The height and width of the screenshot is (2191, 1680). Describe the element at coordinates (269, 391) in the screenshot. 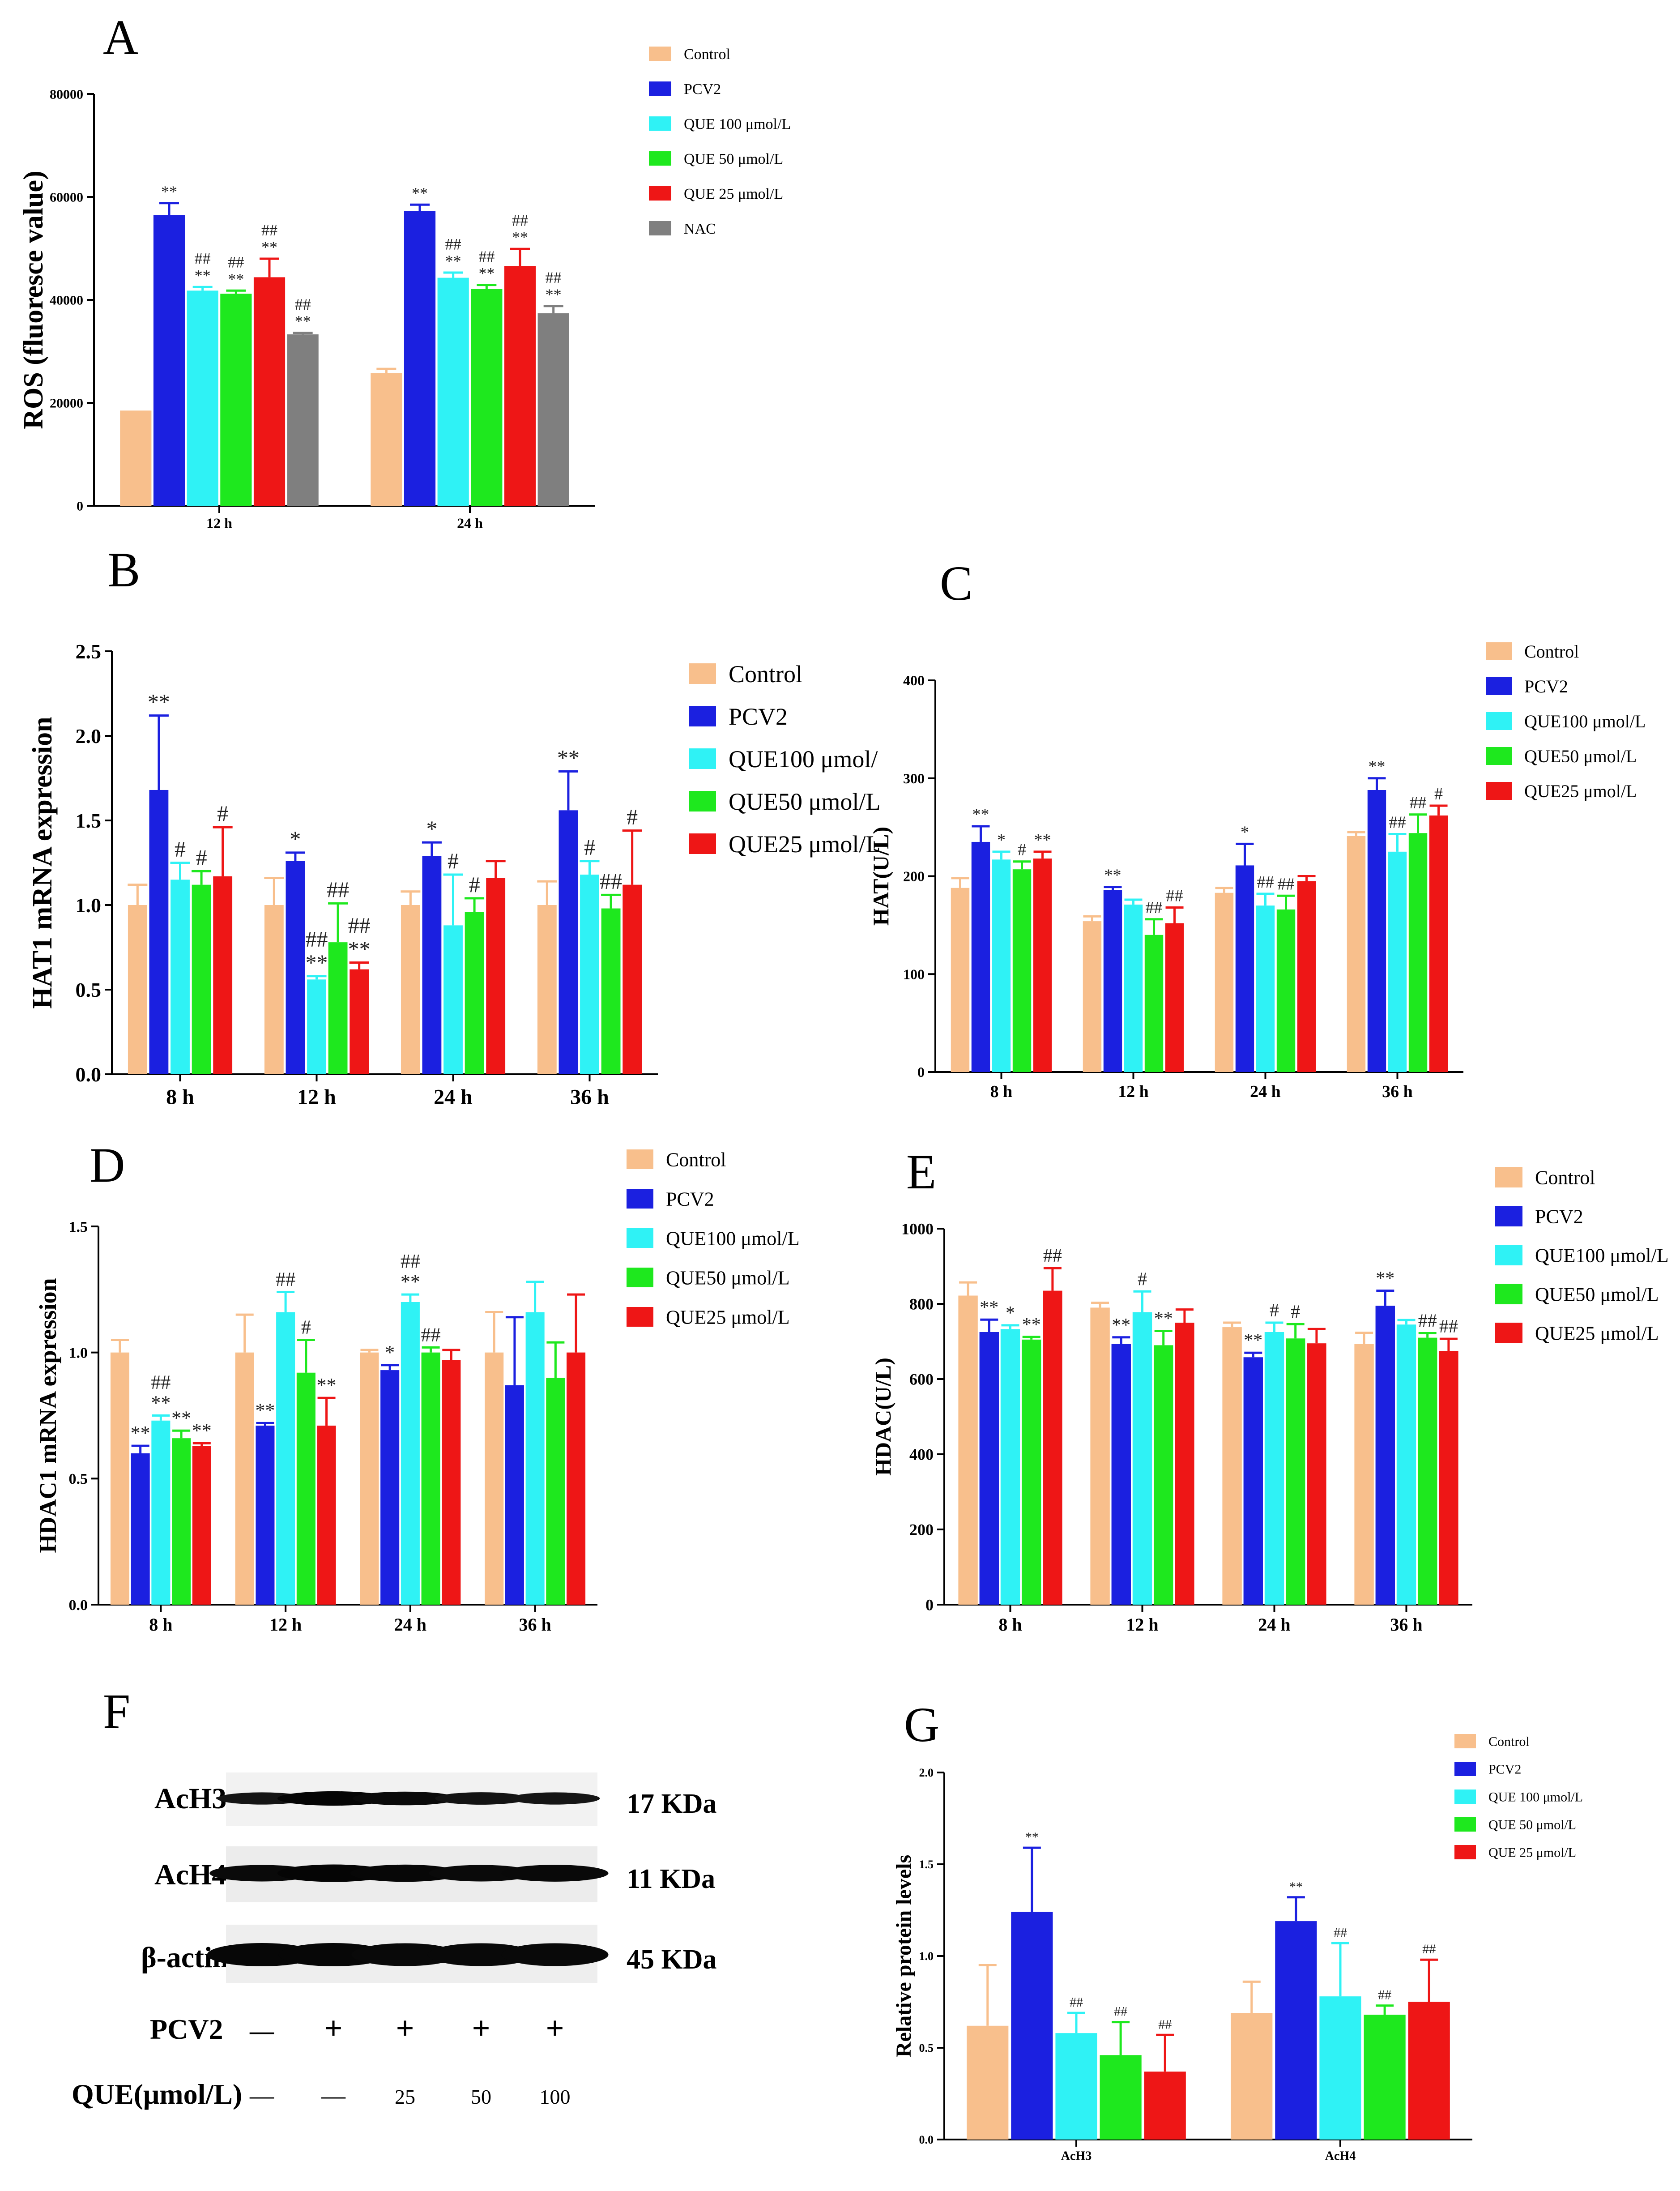

I see `bar-a-12-h-que25` at that location.